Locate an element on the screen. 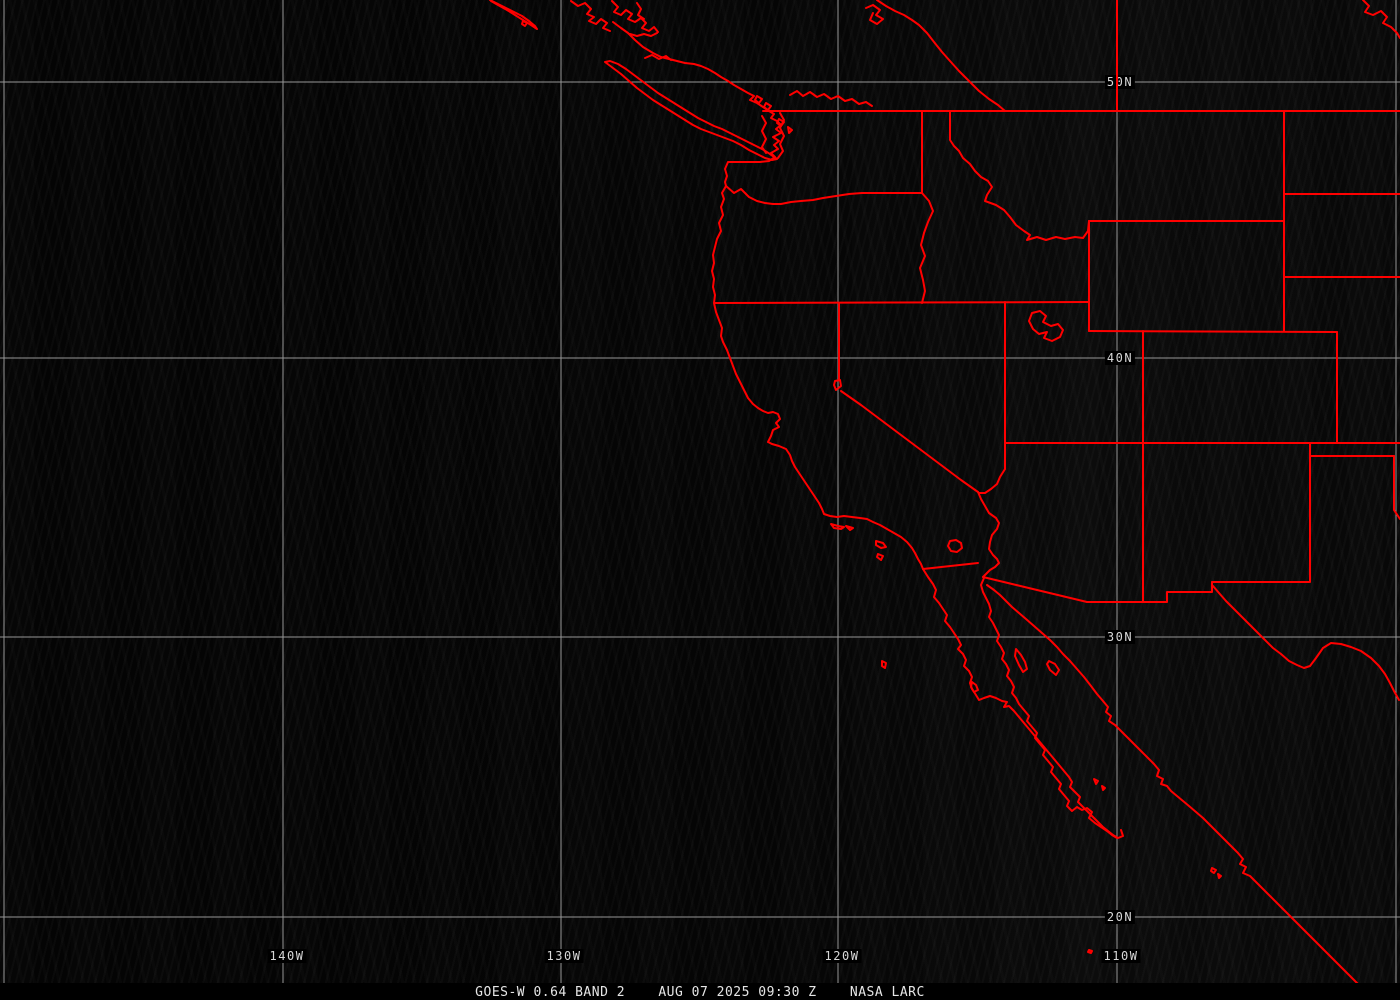  border-bc-alberta is located at coordinates (941, 56).